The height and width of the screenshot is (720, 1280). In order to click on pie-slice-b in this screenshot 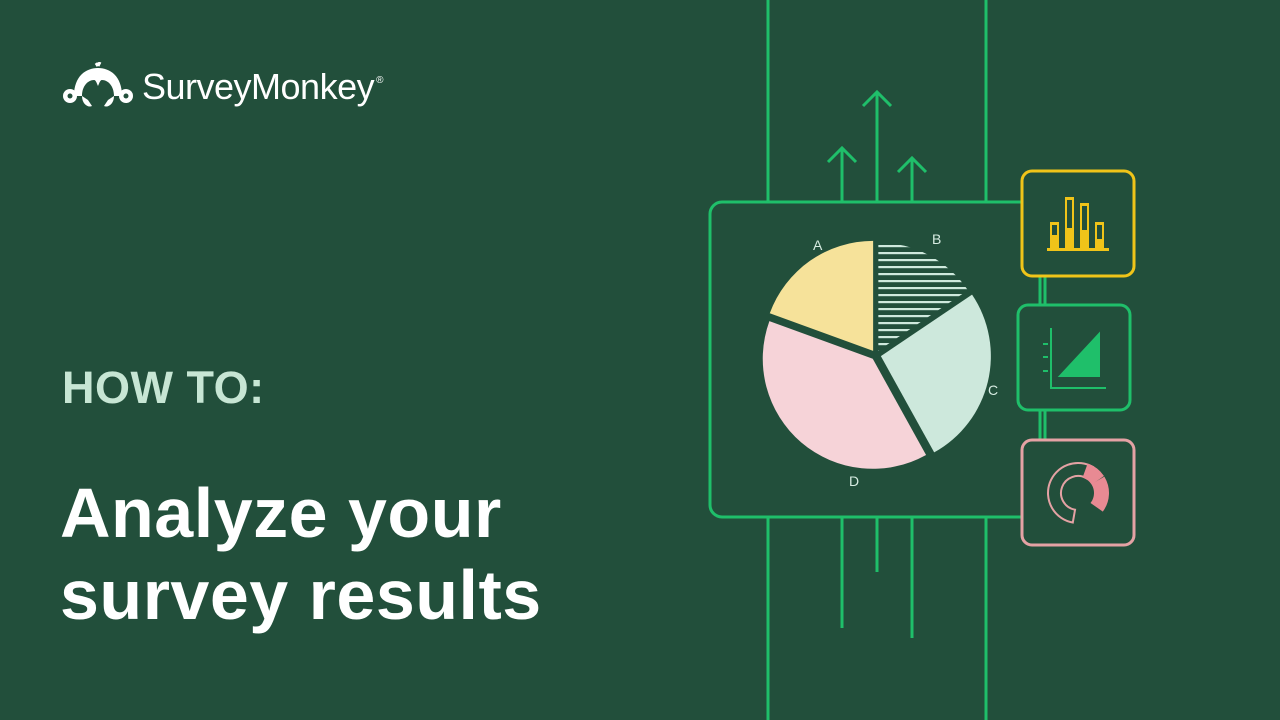, I will do `click(923, 296)`.